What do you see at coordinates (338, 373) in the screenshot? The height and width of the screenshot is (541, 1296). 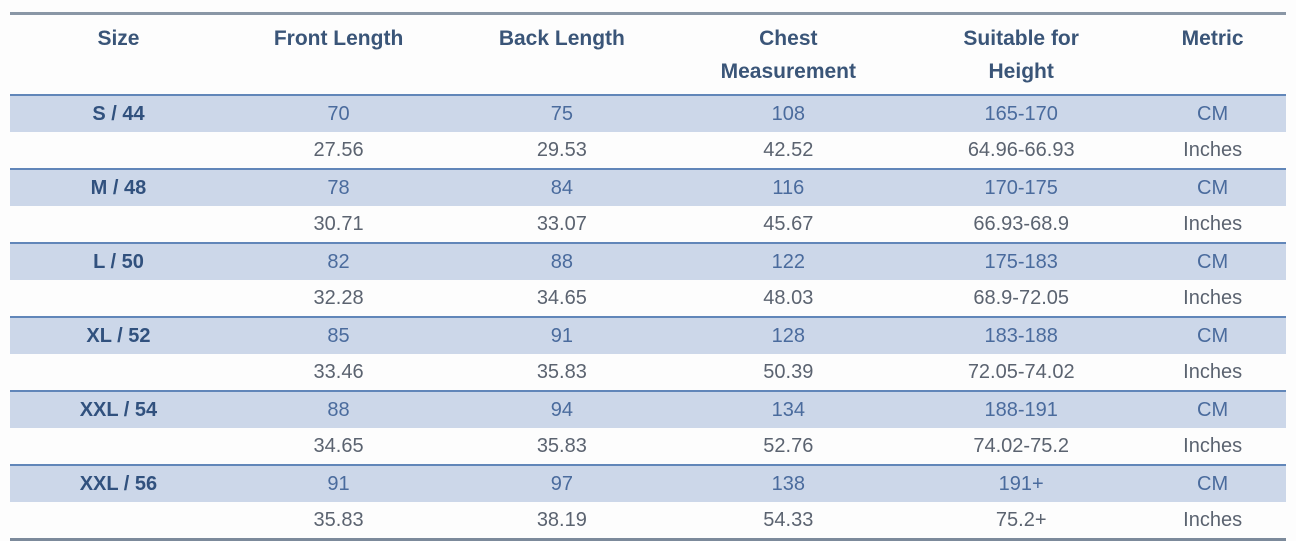 I see `front-value-cell: 33.46` at bounding box center [338, 373].